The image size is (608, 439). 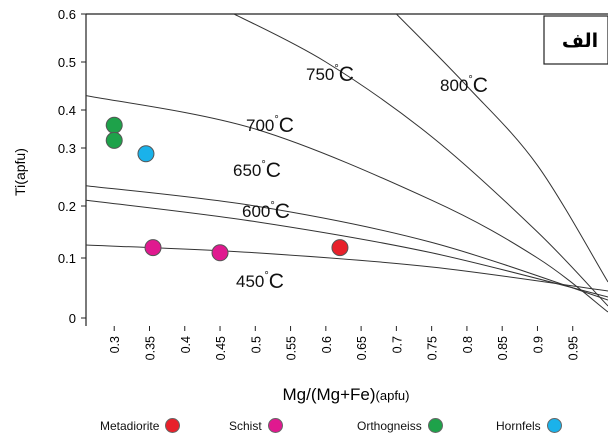 I want to click on legend-label: Schist, so click(x=245, y=425).